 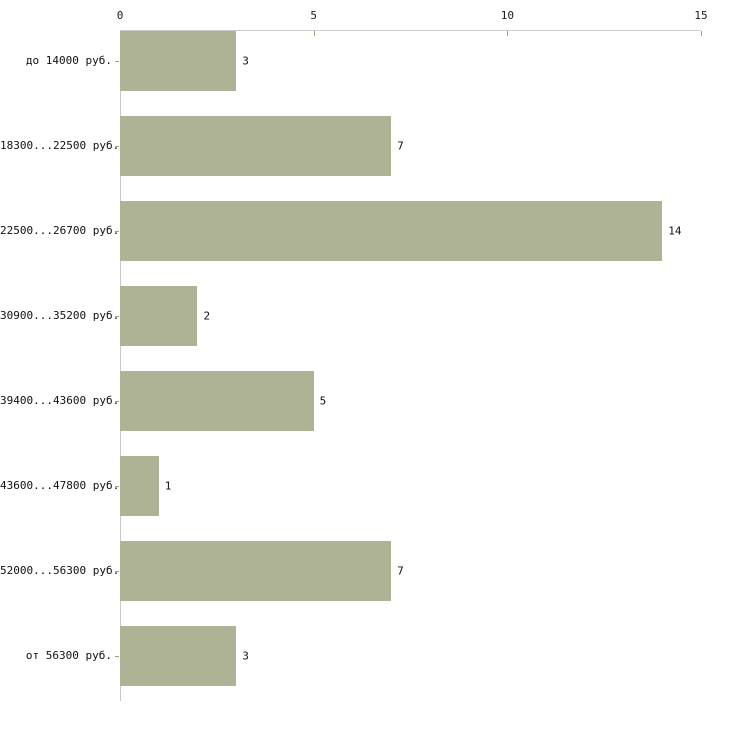 I want to click on bar-row: 14, so click(x=410, y=231).